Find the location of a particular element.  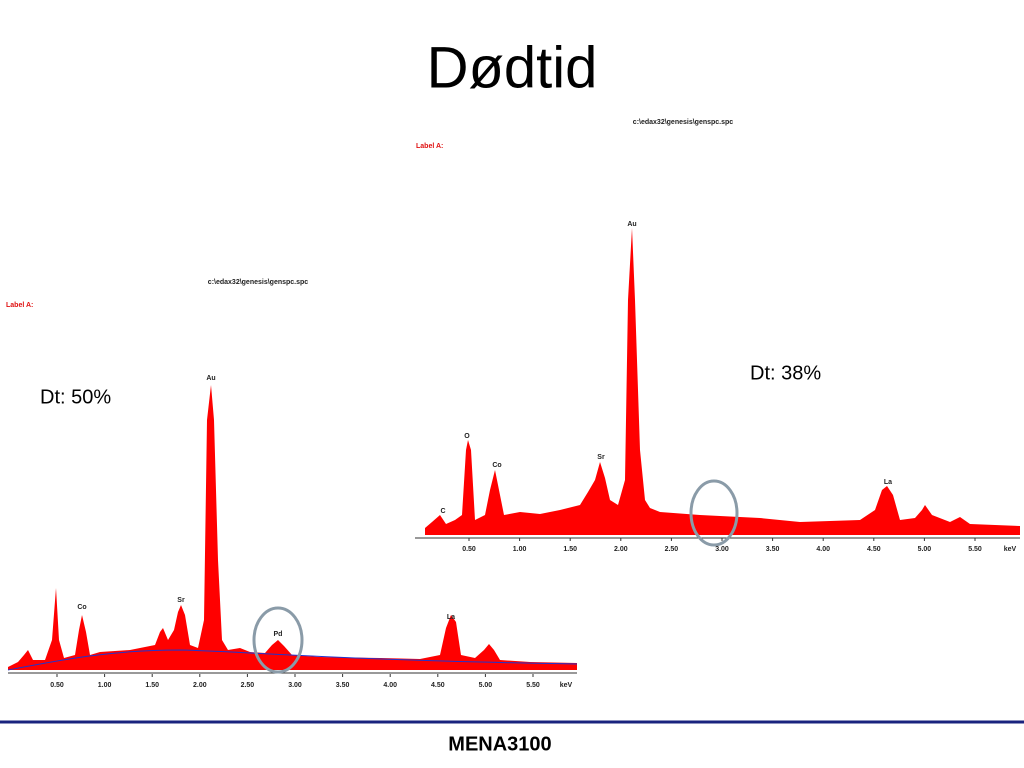

footer-text: MENA3100 is located at coordinates (499, 744).